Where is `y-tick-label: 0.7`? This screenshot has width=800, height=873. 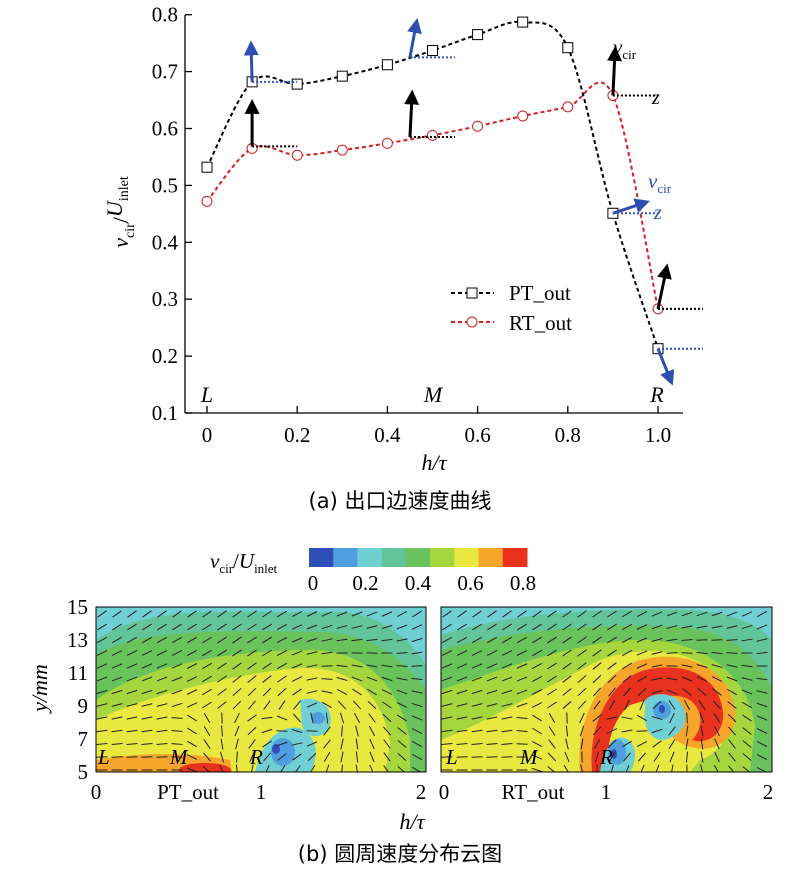
y-tick-label: 0.7 is located at coordinates (165, 72).